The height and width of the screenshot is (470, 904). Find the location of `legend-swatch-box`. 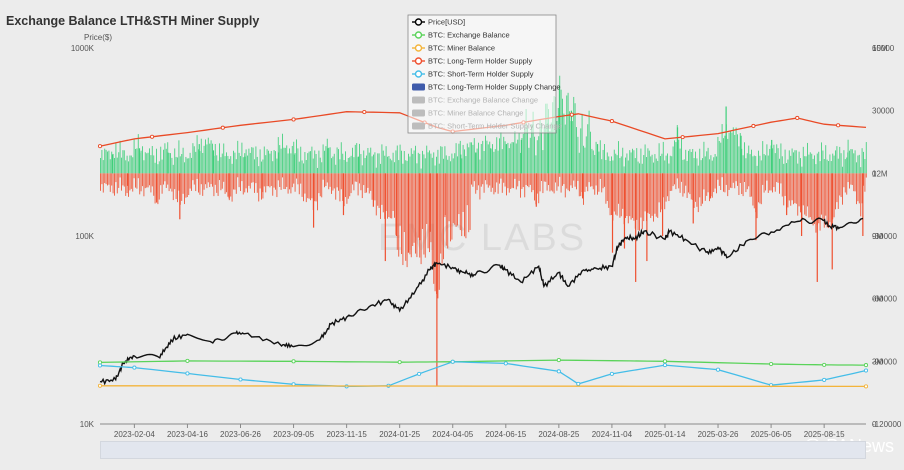

legend-swatch-box is located at coordinates (418, 113).